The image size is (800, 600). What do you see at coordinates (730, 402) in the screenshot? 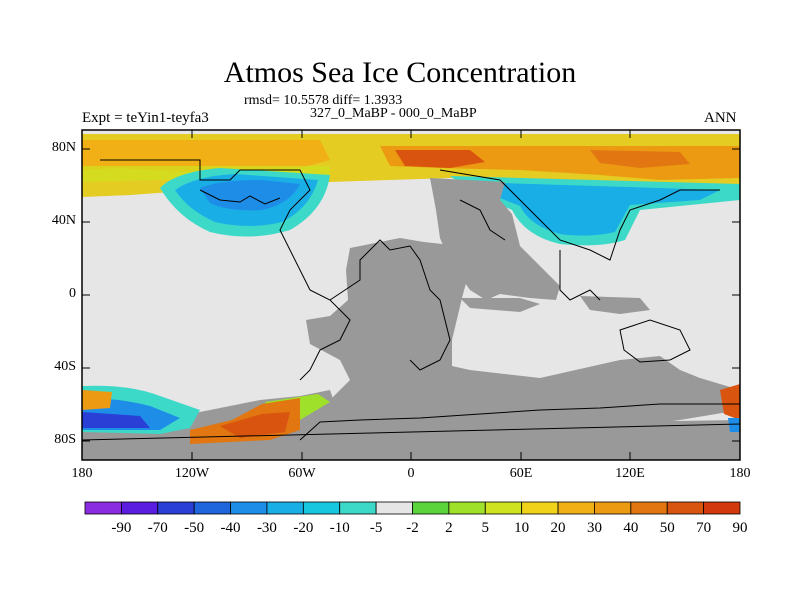
I see `south-right-positive` at bounding box center [730, 402].